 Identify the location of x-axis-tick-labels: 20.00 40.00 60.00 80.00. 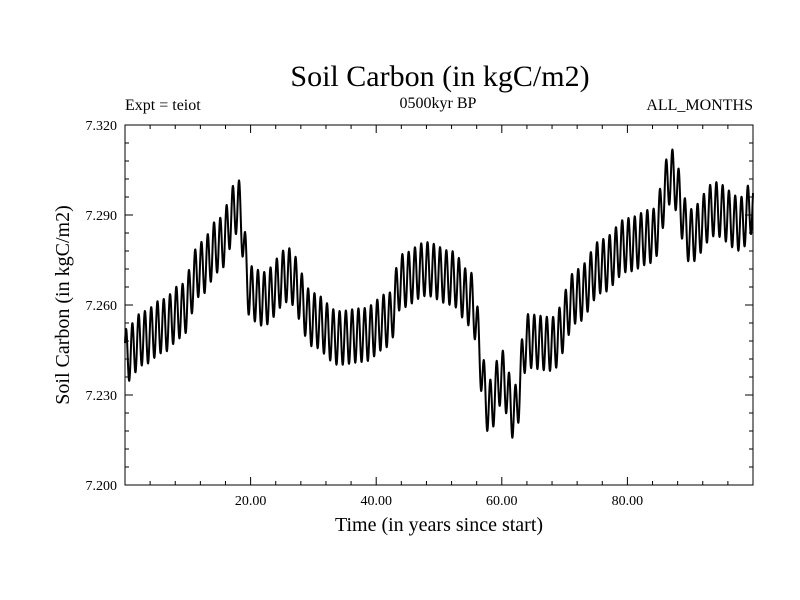
(439, 501).